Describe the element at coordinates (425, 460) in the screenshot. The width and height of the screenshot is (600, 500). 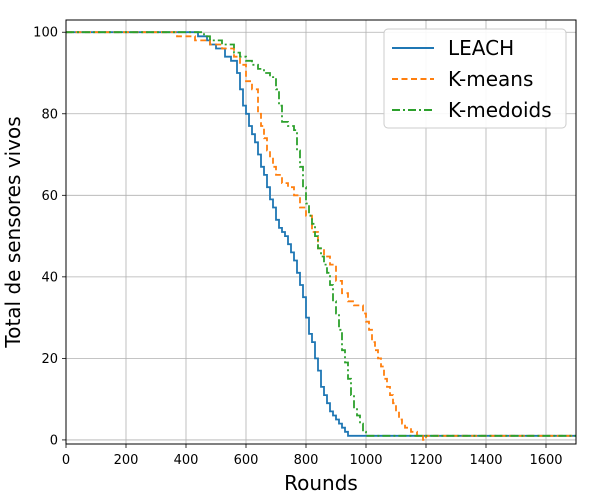
I see `x-tick-label: 1200` at that location.